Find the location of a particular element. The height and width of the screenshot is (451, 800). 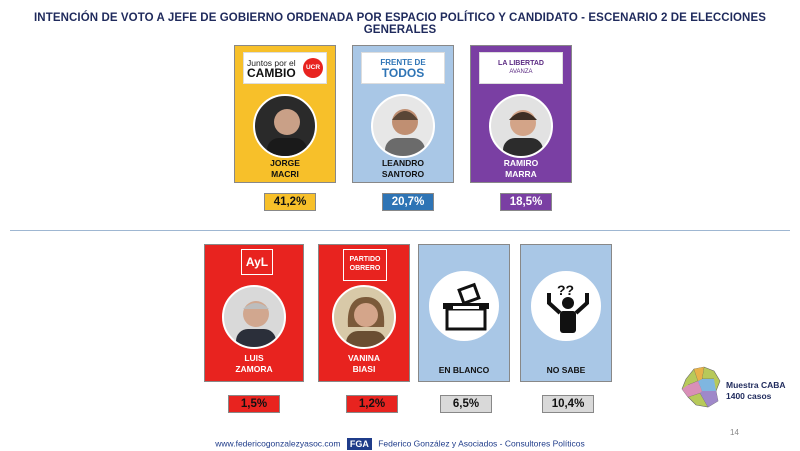

percent-zamora: 1,5% is located at coordinates (254, 404).